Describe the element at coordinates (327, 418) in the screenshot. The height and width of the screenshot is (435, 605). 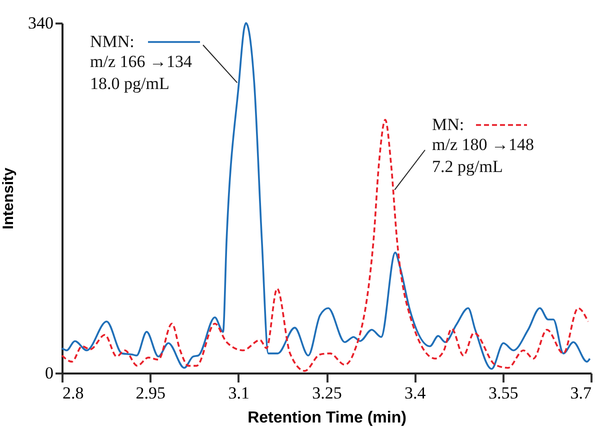
I see `x-axis-title: Retention Time (min)` at that location.